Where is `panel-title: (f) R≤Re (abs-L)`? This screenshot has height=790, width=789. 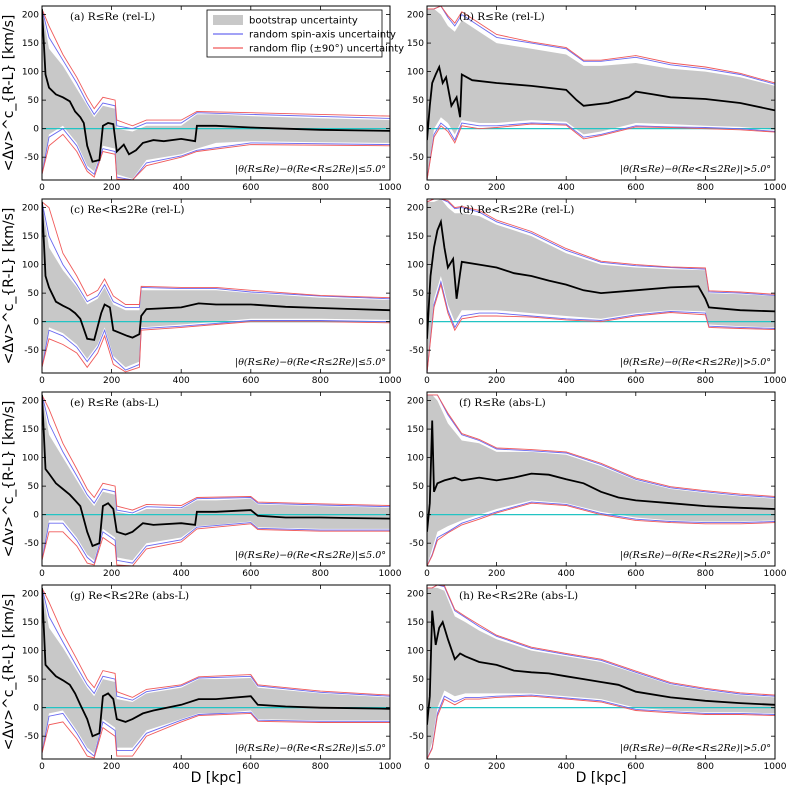 panel-title: (f) R≤Re (abs-L) is located at coordinates (502, 403).